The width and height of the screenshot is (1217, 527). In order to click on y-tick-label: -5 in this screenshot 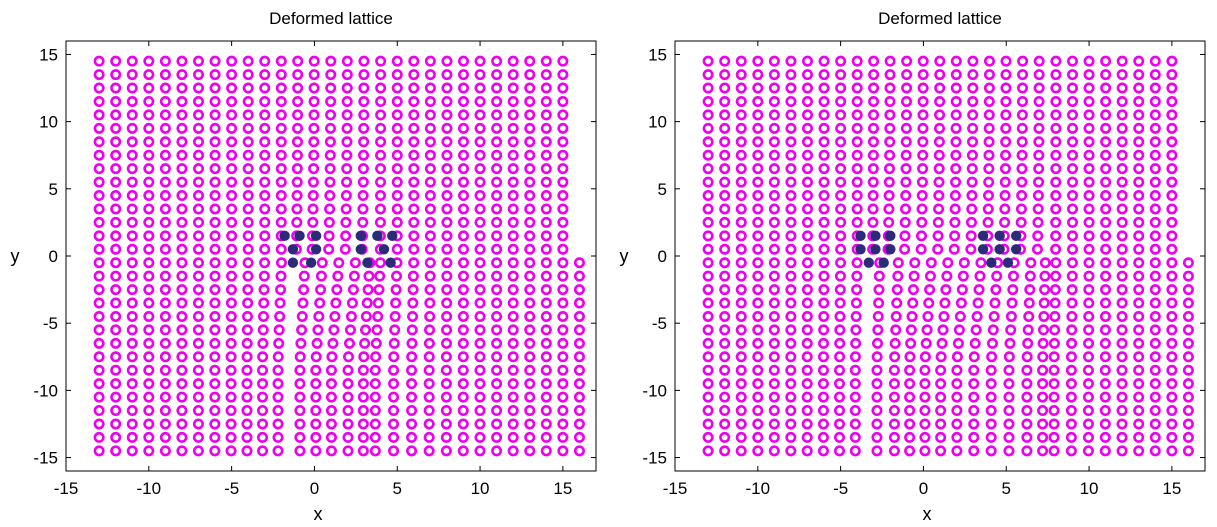, I will do `click(659, 323)`.